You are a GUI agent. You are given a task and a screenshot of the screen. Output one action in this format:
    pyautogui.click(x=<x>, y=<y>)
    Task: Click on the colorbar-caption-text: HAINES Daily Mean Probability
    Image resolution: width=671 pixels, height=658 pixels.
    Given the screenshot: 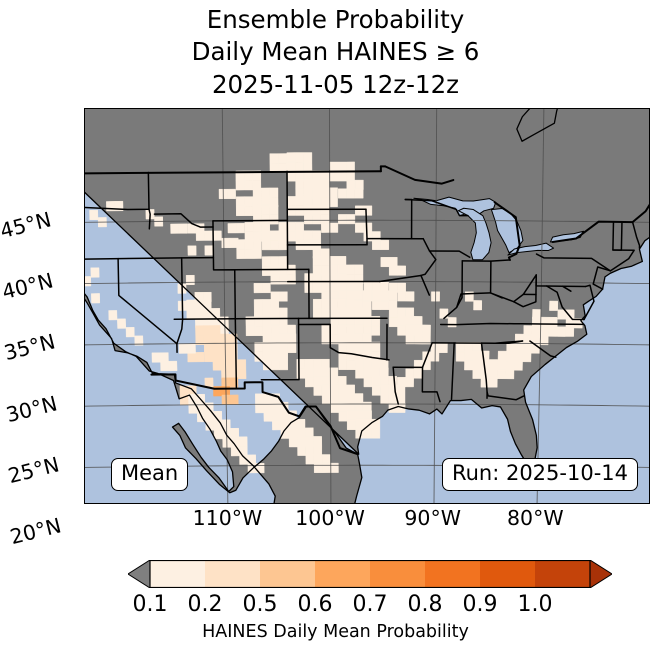 What is the action you would take?
    pyautogui.click(x=335, y=632)
    